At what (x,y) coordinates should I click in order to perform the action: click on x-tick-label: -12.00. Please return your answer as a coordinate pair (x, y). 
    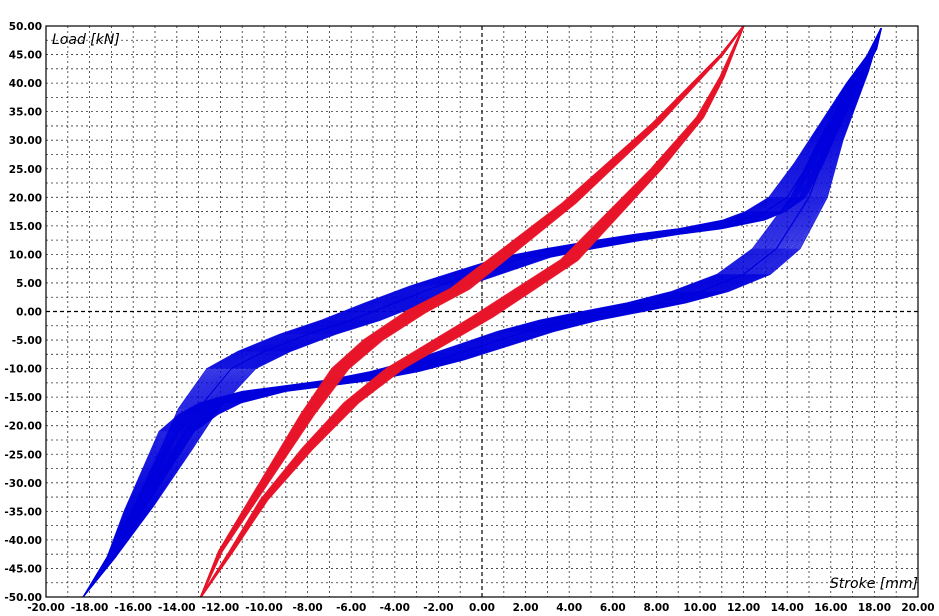
    Looking at the image, I should click on (221, 608).